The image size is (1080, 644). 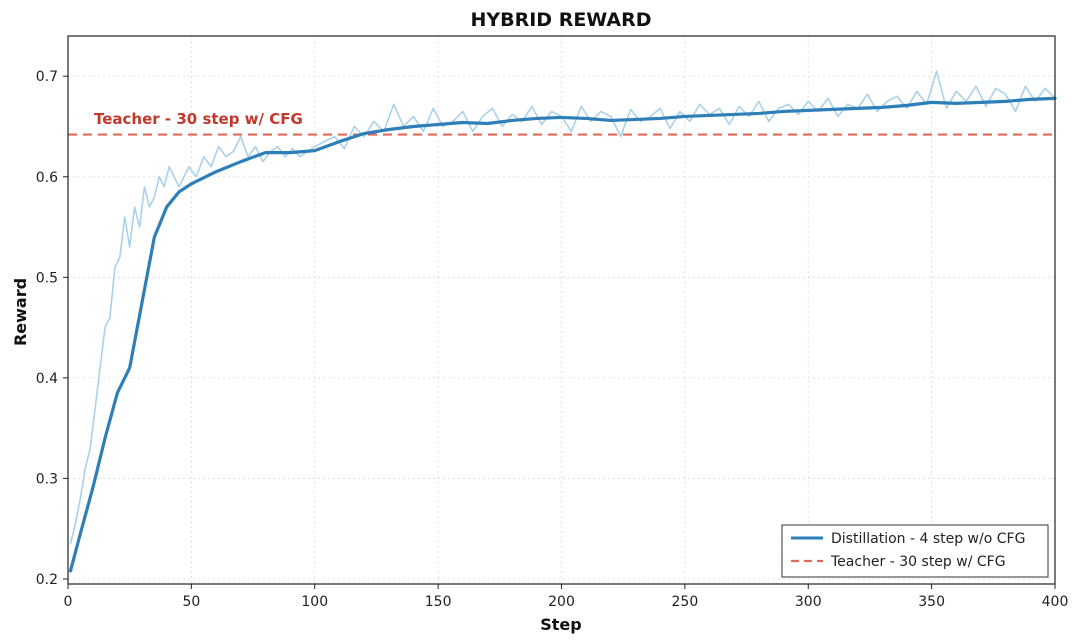 I want to click on legend-label-teacher: Teacher - 30 step w/ CFG, so click(x=918, y=562).